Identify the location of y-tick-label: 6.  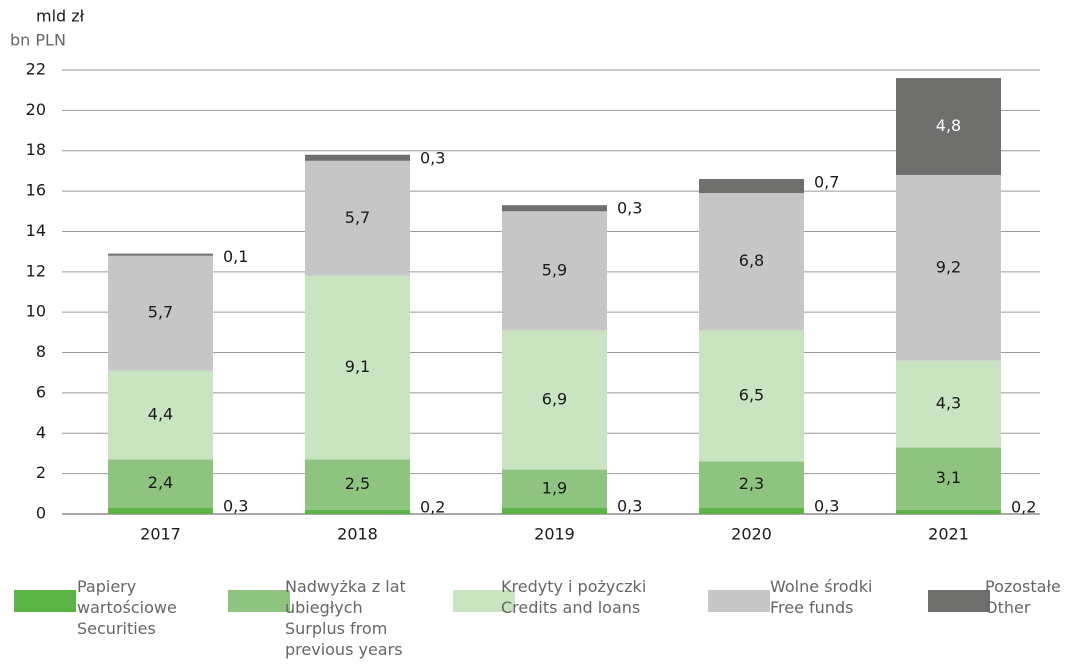
(41, 391).